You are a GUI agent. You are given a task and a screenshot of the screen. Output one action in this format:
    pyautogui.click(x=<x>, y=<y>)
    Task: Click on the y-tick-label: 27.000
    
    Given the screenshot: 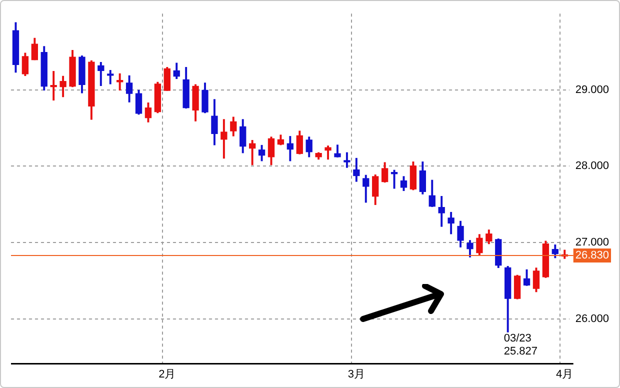 What is the action you would take?
    pyautogui.click(x=592, y=242)
    